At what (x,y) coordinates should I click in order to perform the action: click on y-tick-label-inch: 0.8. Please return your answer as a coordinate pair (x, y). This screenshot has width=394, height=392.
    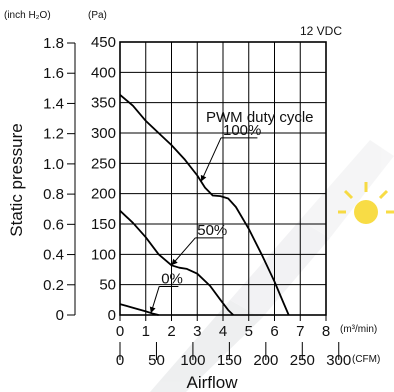
    Looking at the image, I should click on (53, 194).